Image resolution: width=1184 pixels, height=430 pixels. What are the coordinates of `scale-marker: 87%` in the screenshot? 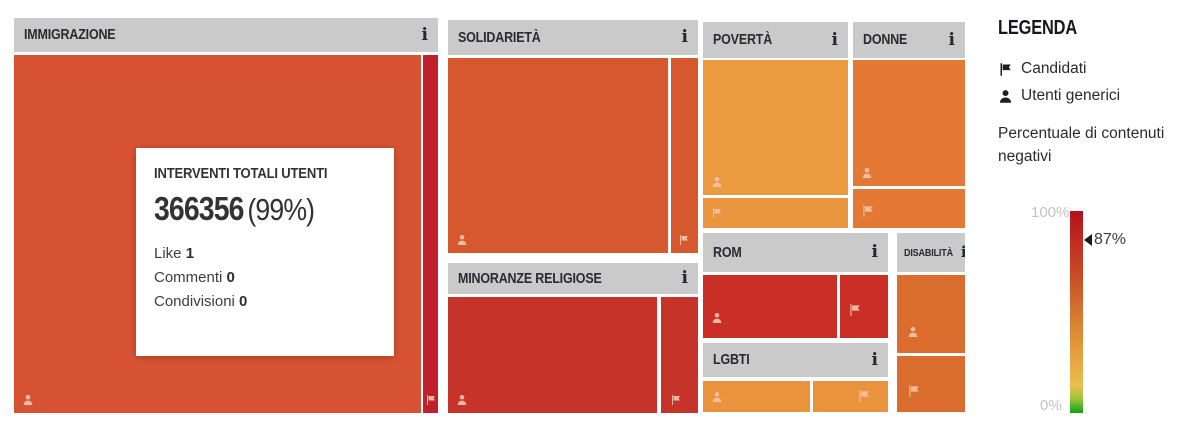 It's located at (1105, 240).